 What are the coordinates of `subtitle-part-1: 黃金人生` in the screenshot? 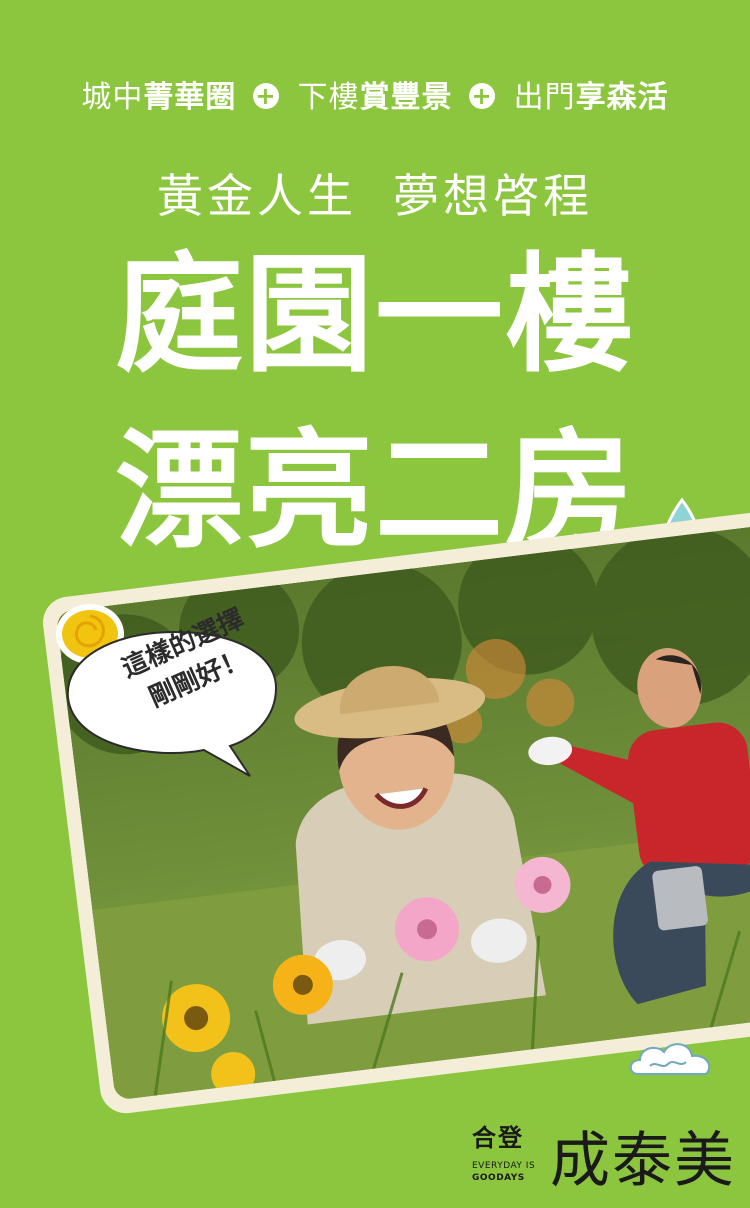 It's located at (257, 196).